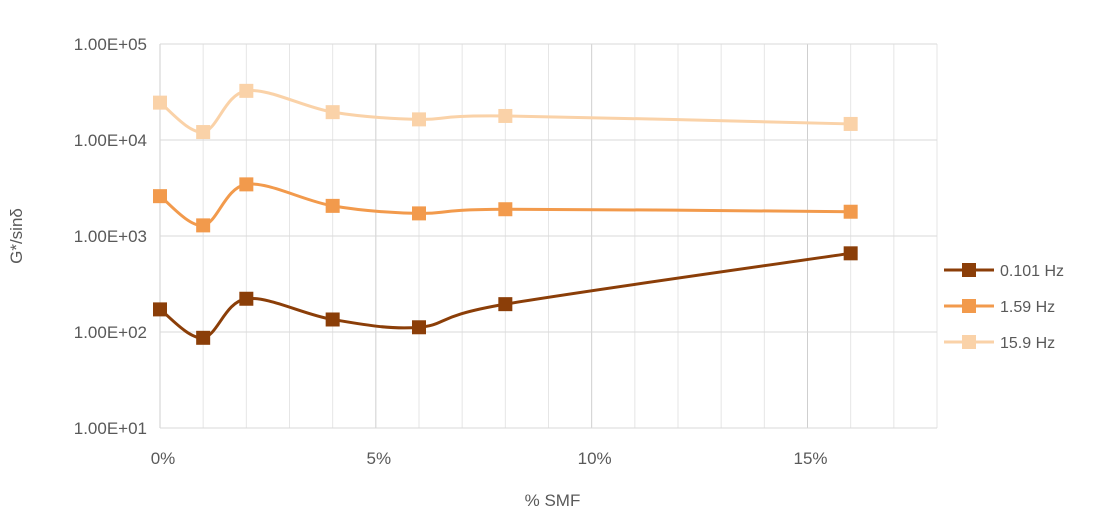  I want to click on y-tick-label: 1.00E+02, so click(110, 332).